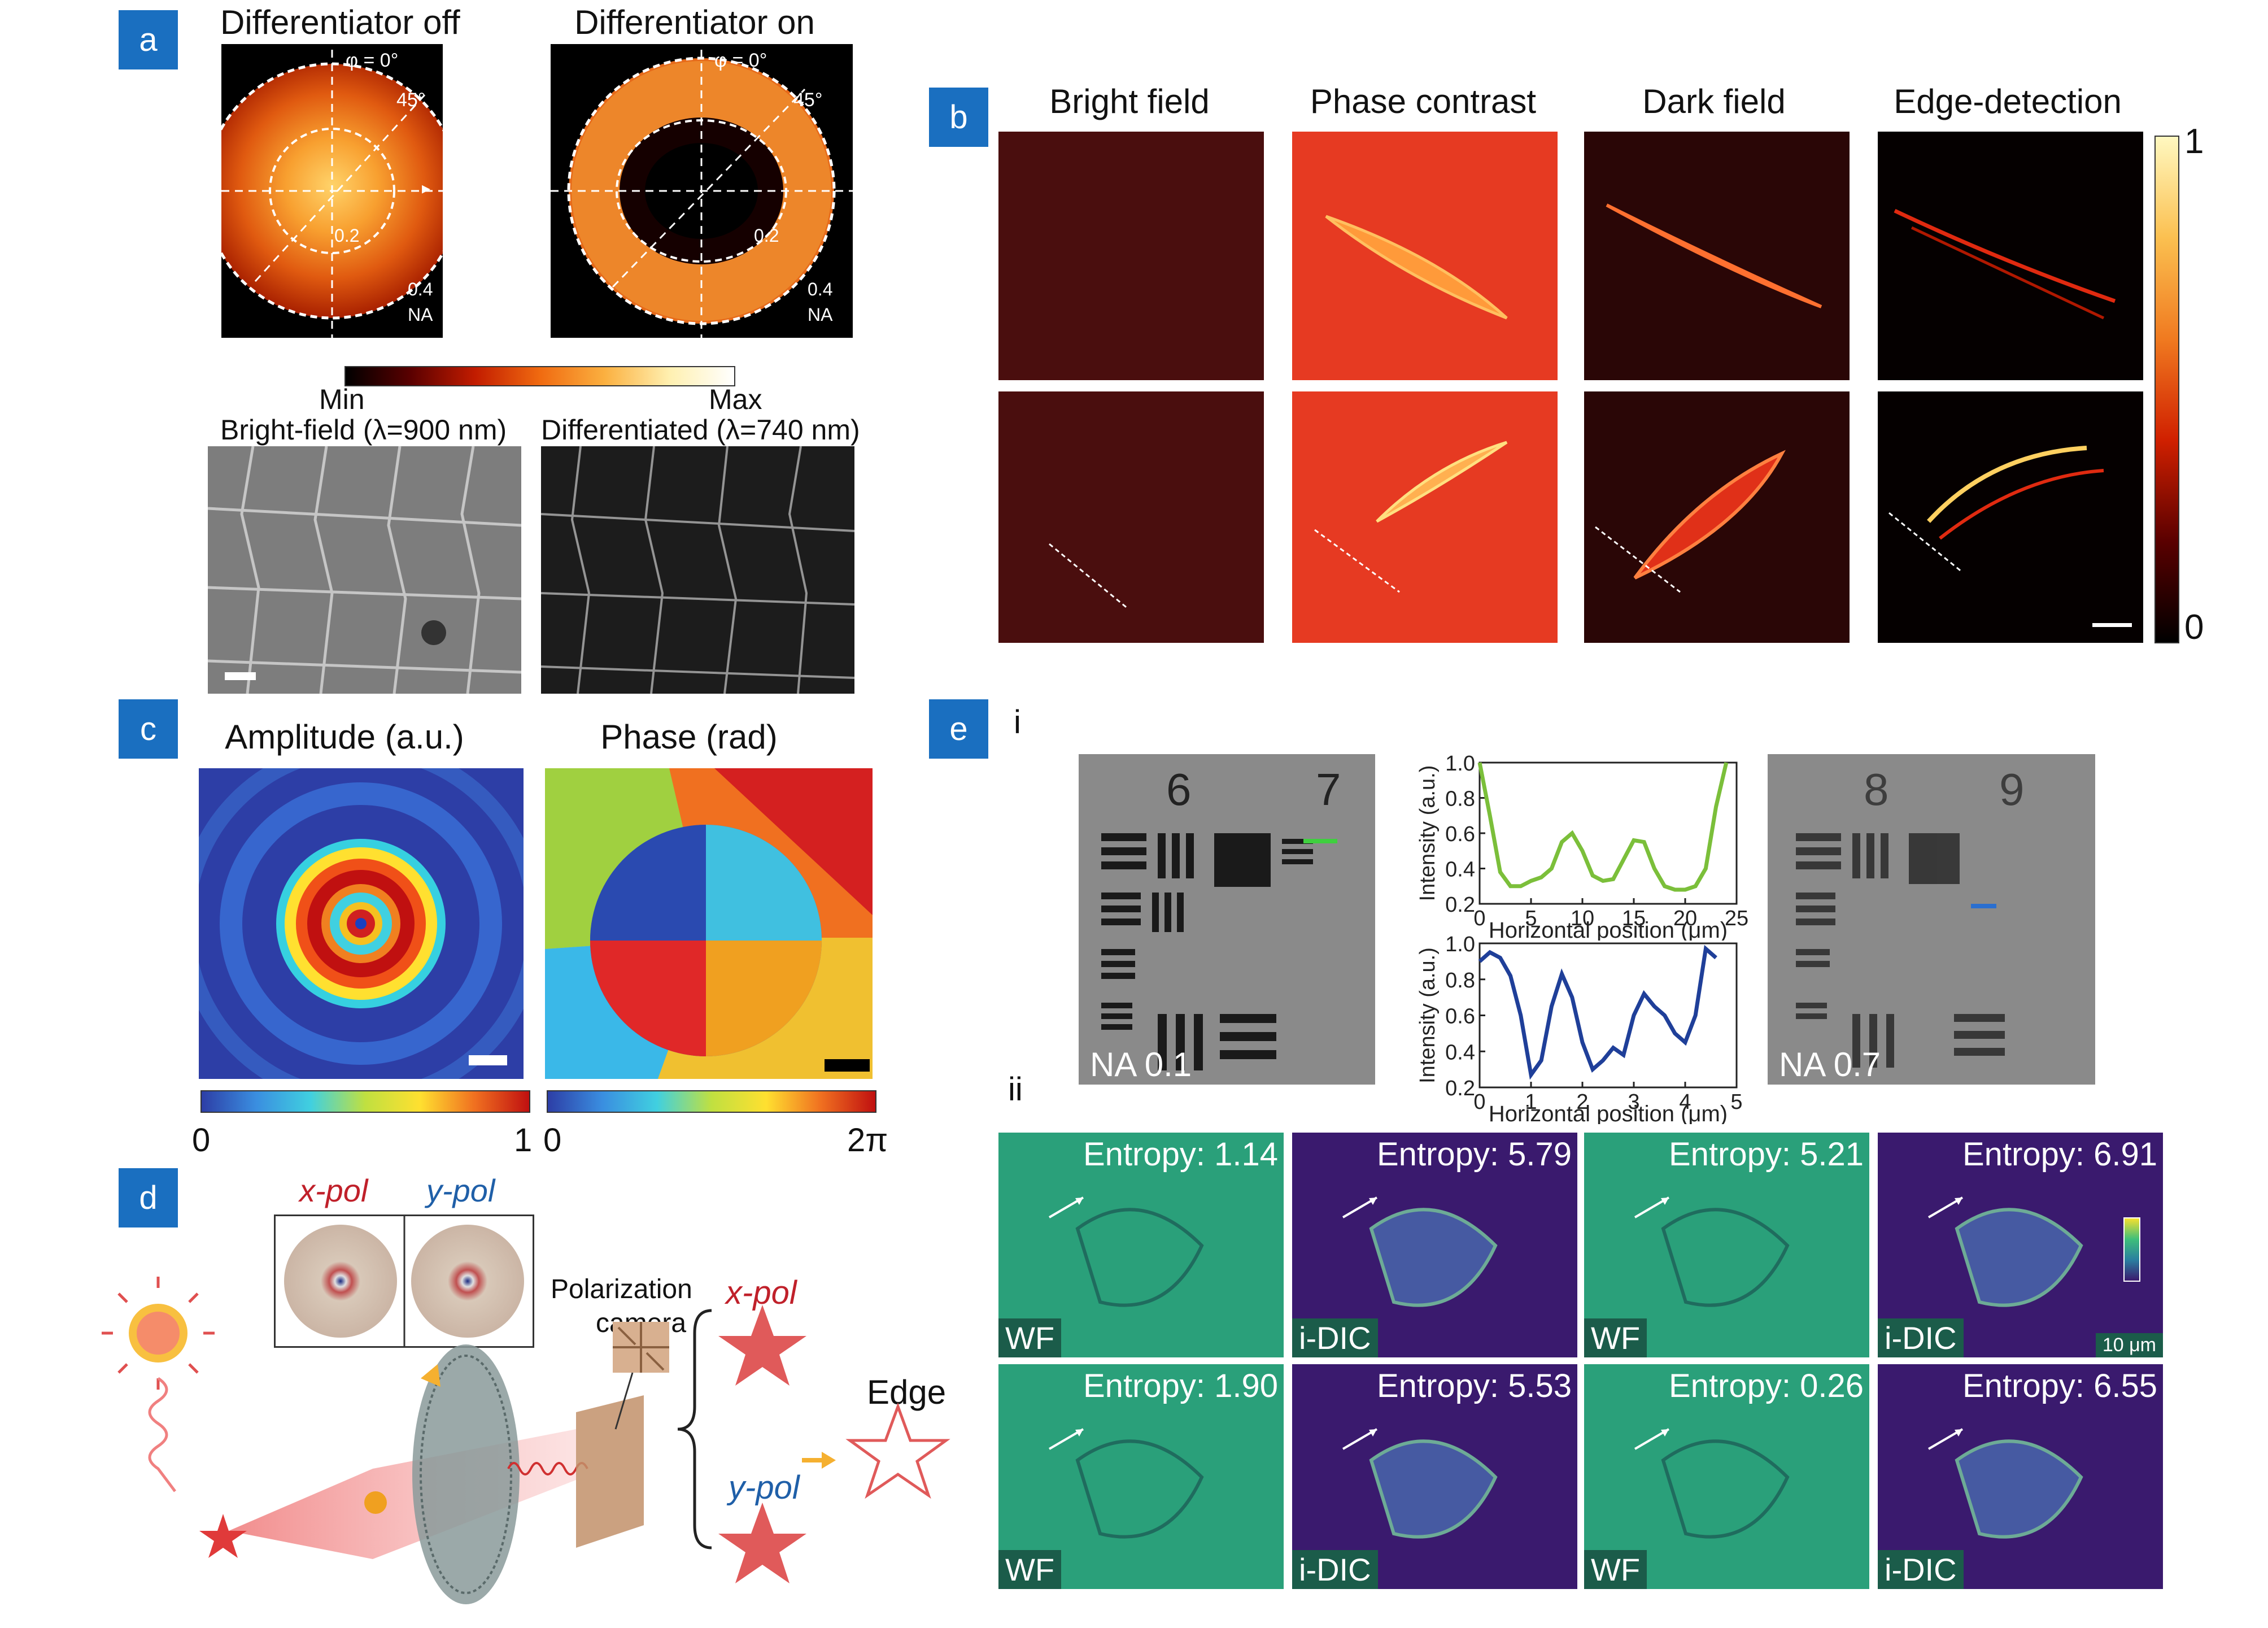 This screenshot has width=2268, height=1628. Describe the element at coordinates (1634, 918) in the screenshot. I see `plot1-xtick-label: 15` at that location.